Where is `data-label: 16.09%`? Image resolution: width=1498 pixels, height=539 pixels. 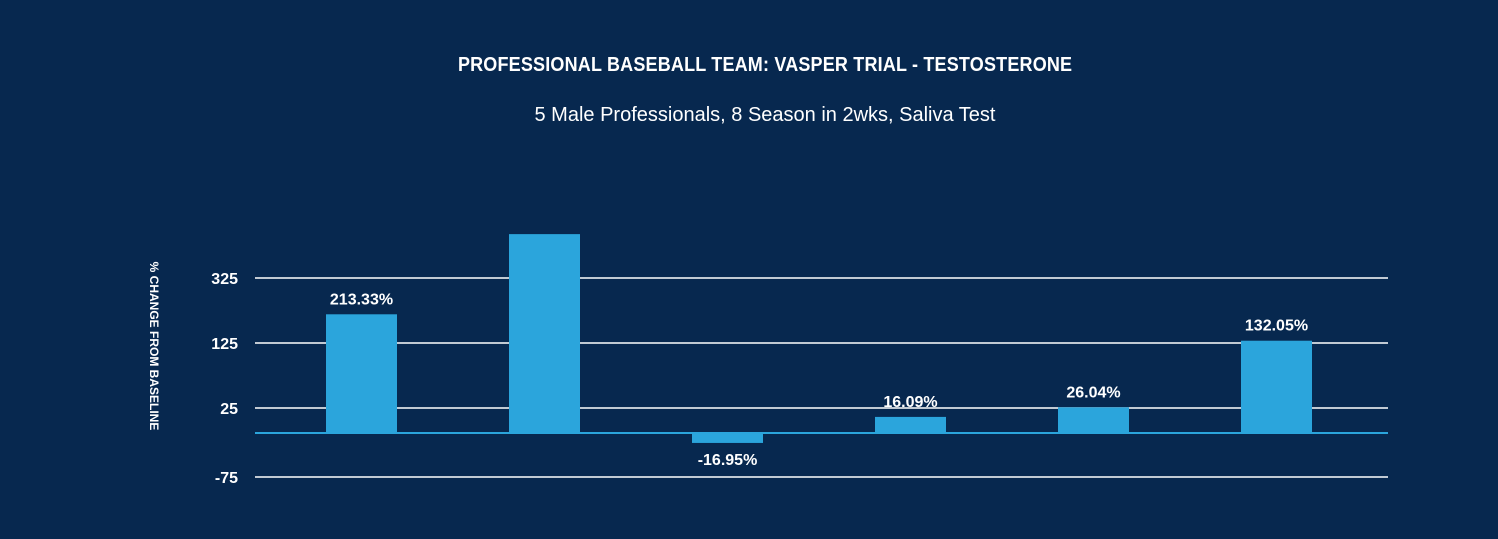
data-label: 16.09% is located at coordinates (910, 402).